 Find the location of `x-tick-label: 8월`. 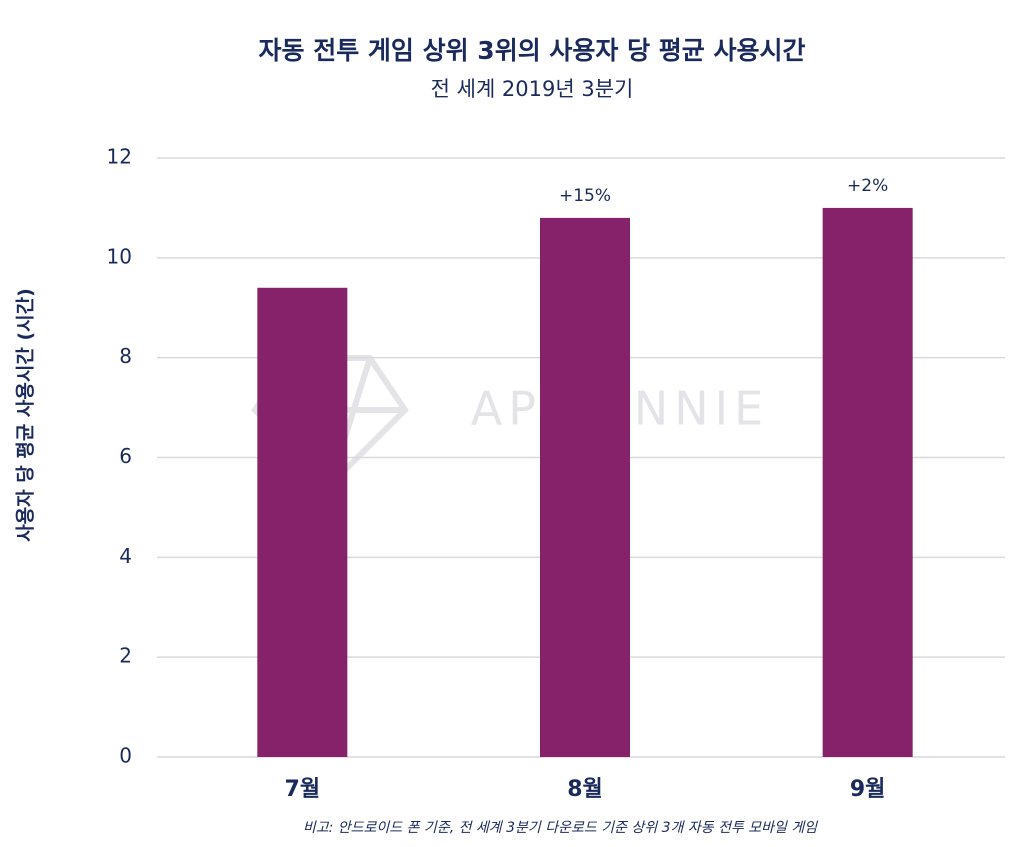

x-tick-label: 8월 is located at coordinates (585, 789).